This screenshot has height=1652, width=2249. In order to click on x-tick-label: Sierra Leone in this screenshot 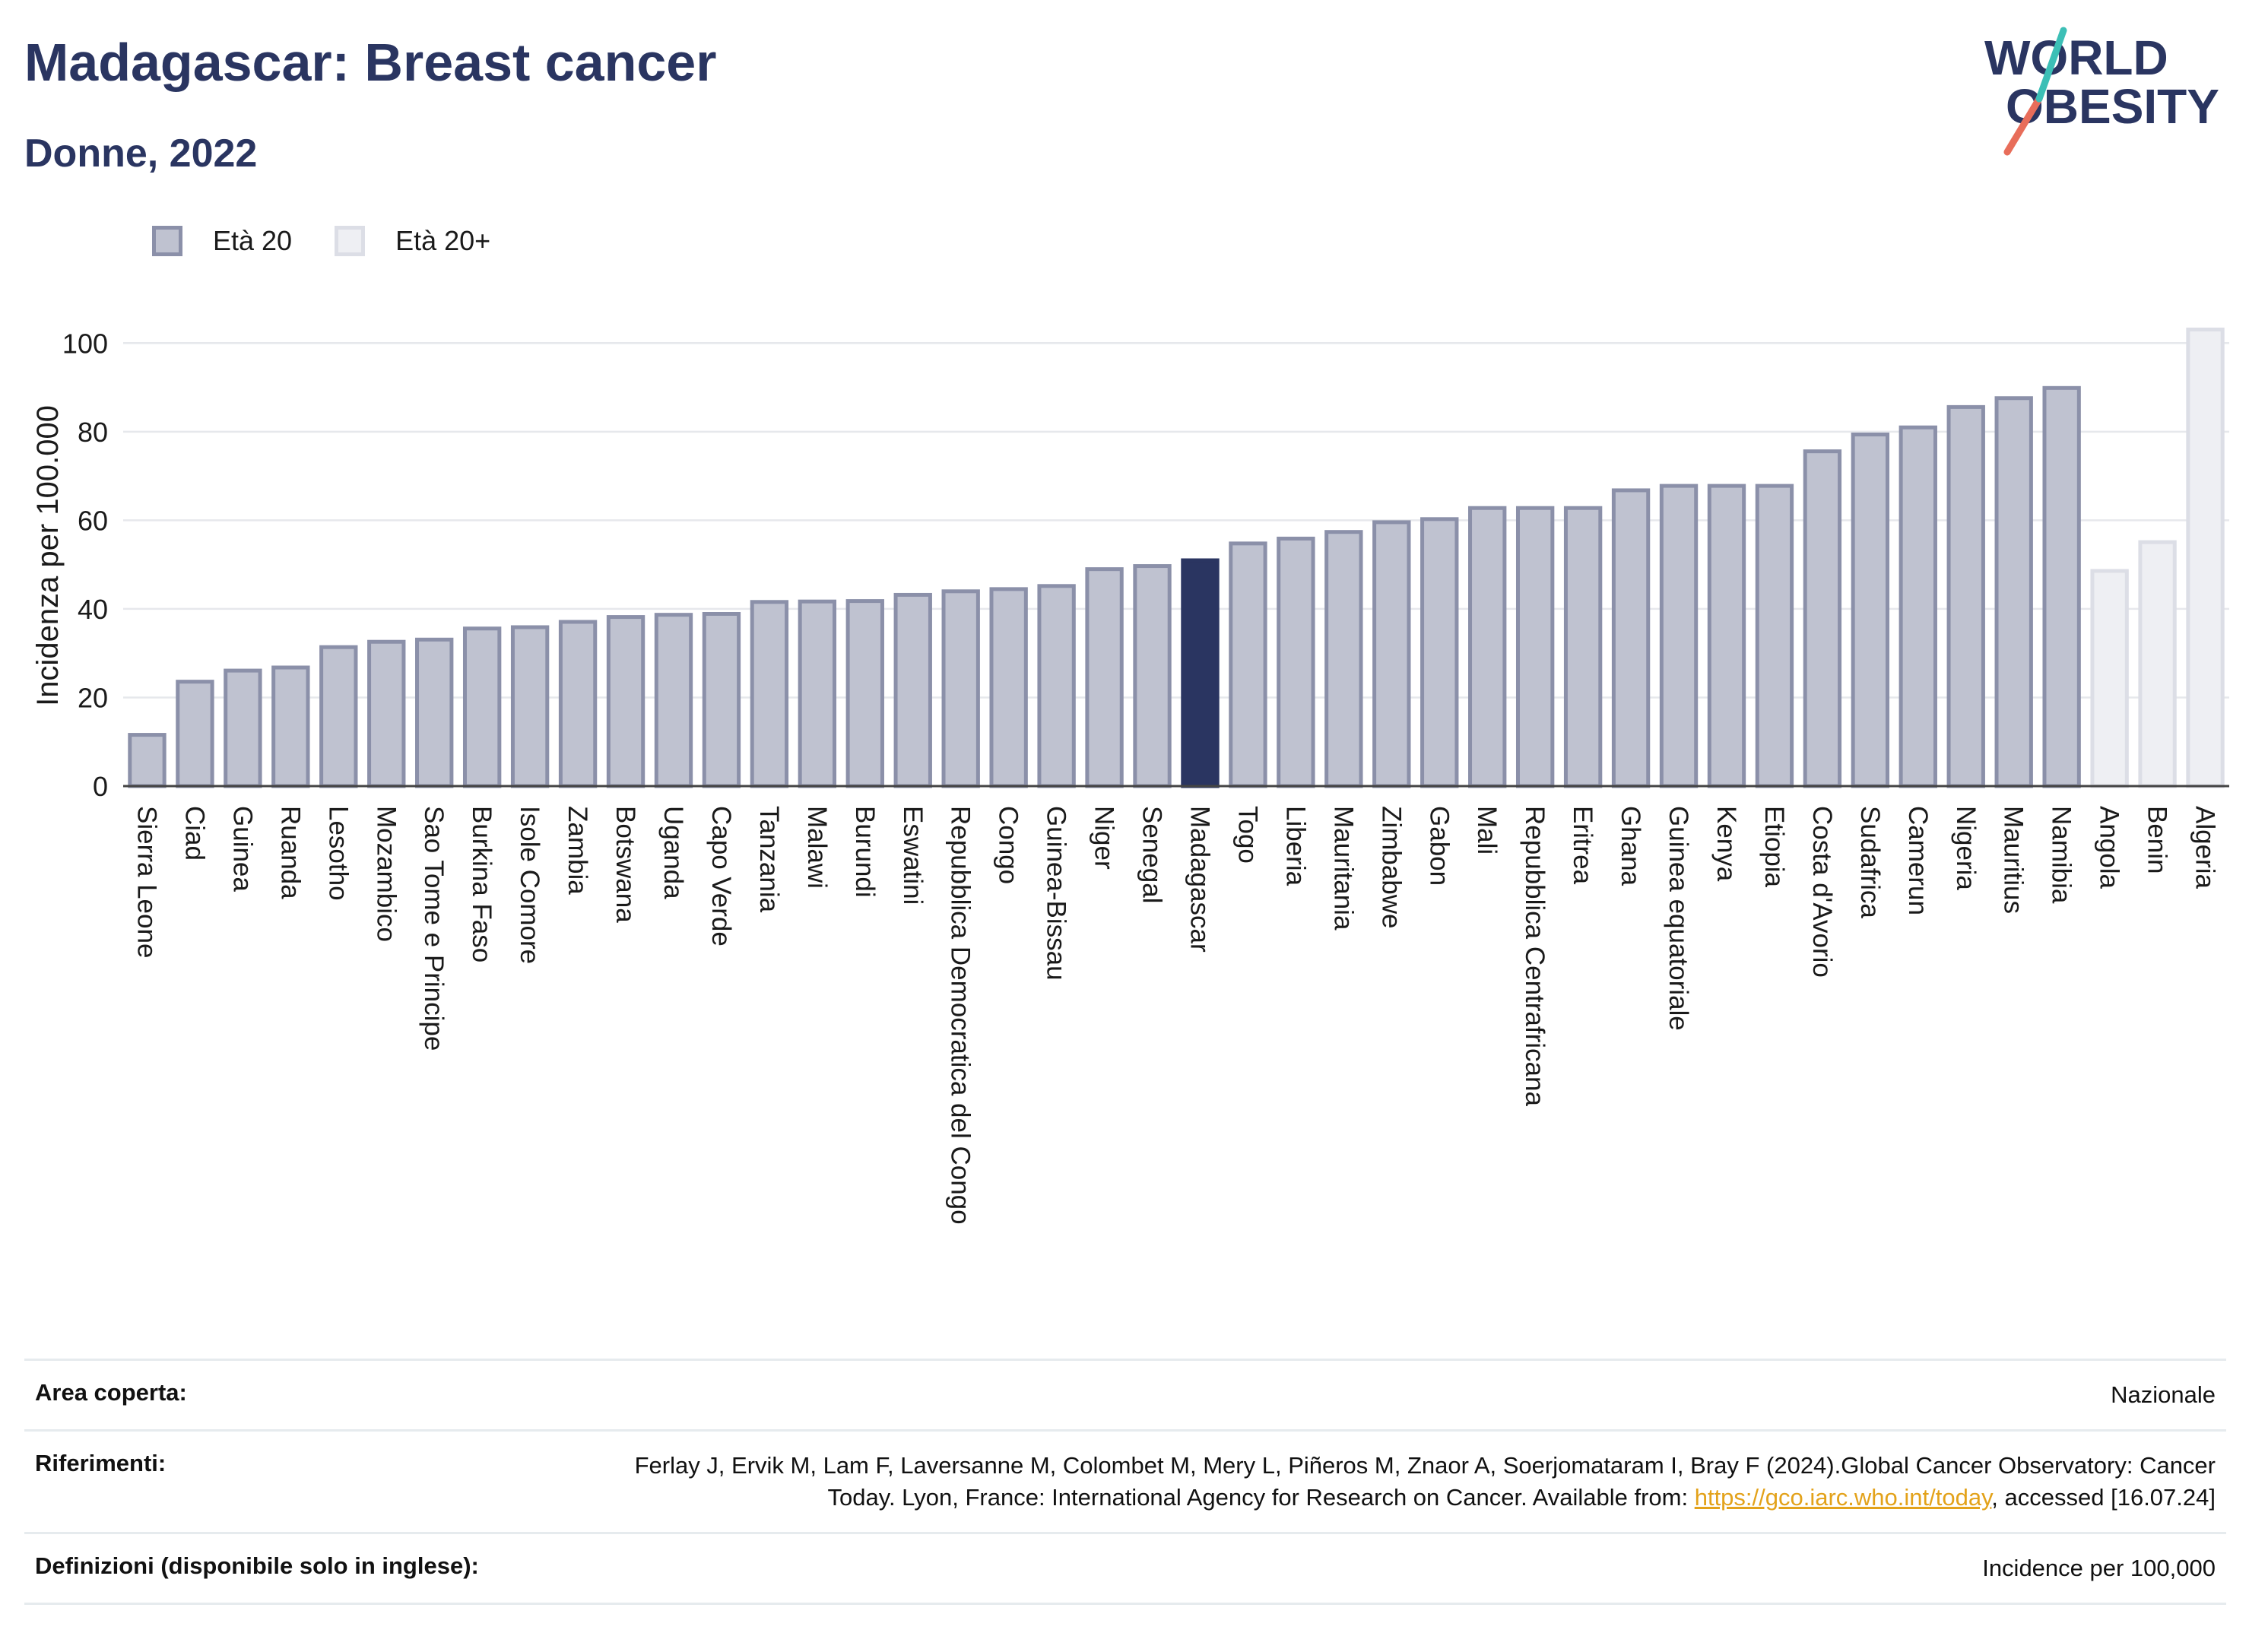, I will do `click(146, 882)`.